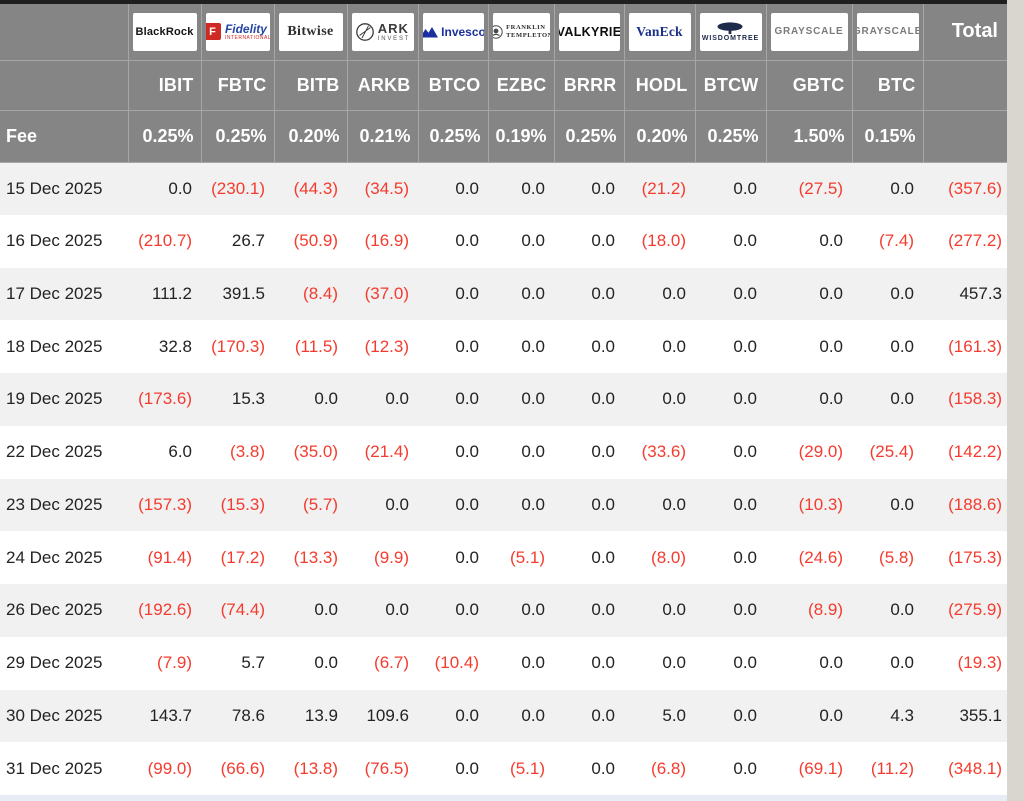 This screenshot has height=801, width=1024. What do you see at coordinates (247, 452) in the screenshot?
I see `flow-value-cell-FBTC: (3.8)` at bounding box center [247, 452].